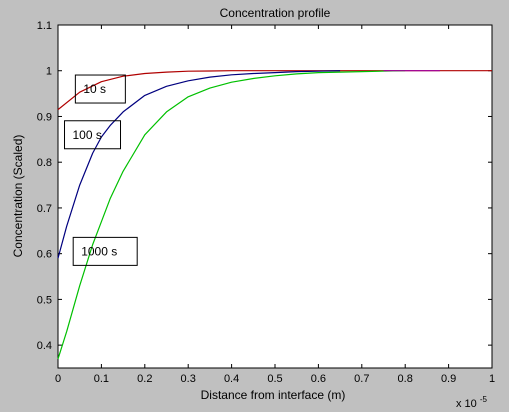 This screenshot has width=509, height=412. I want to click on y-tick-label: 0.9, so click(44, 117).